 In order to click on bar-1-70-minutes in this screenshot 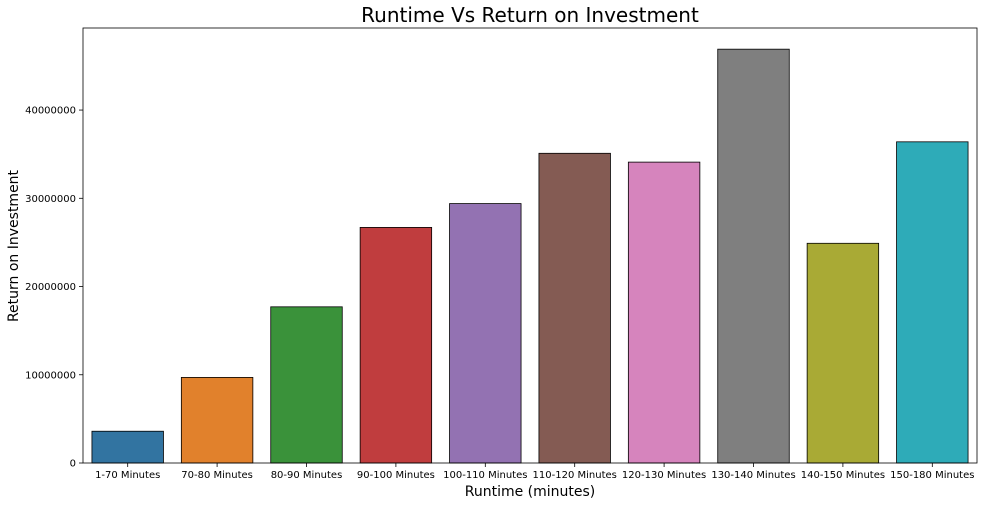, I will do `click(127, 447)`.